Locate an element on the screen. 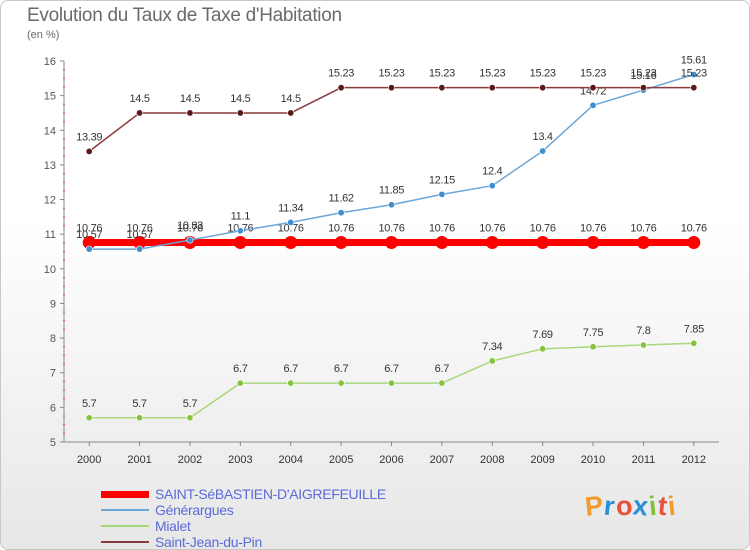 This screenshot has height=550, width=750. x-tick-label: 2000 is located at coordinates (89, 460).